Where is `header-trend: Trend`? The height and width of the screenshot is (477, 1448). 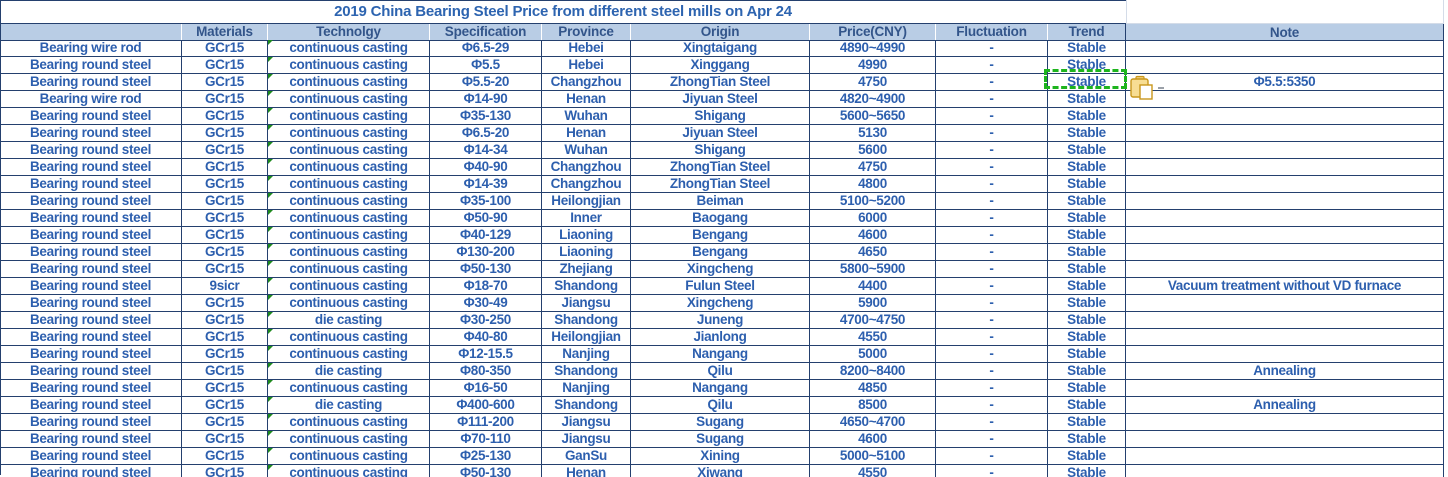
header-trend: Trend is located at coordinates (1087, 31).